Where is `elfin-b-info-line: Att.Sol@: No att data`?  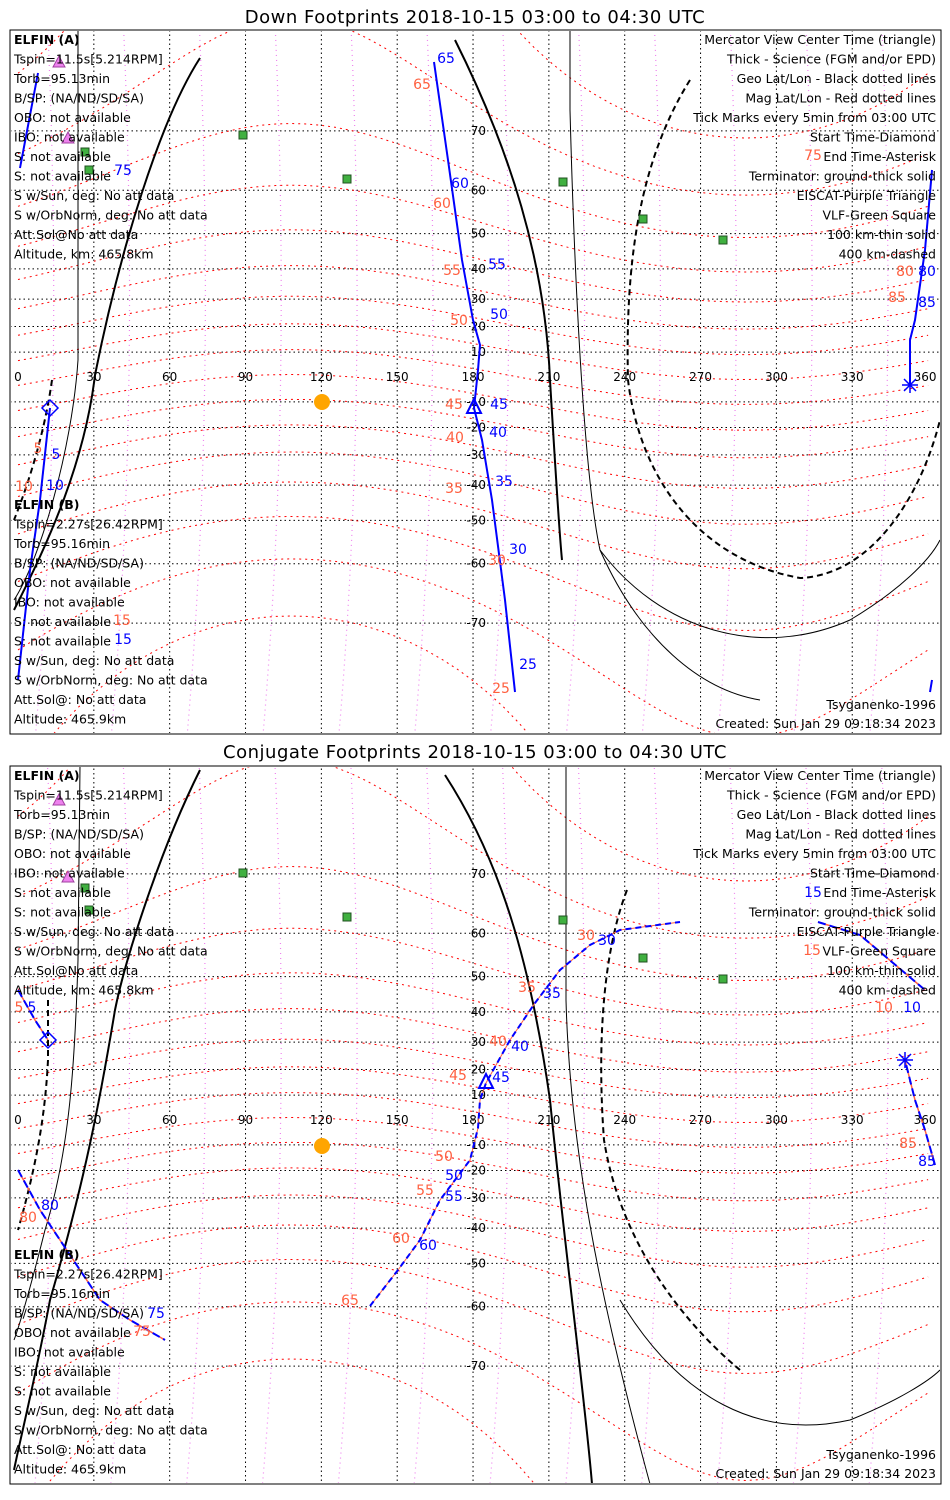
elfin-b-info-line: Att.Sol@: No att data is located at coordinates (80, 1449).